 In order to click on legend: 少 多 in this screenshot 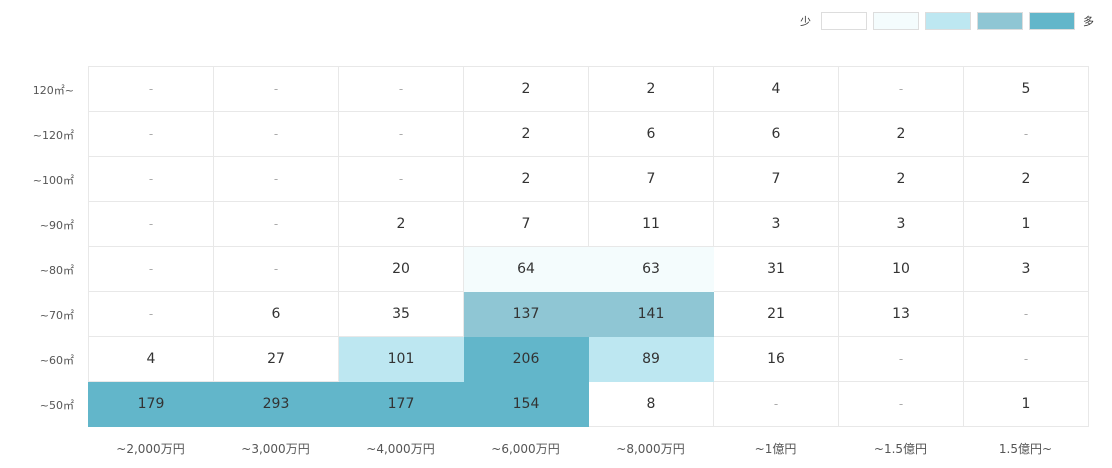, I will do `click(947, 21)`.